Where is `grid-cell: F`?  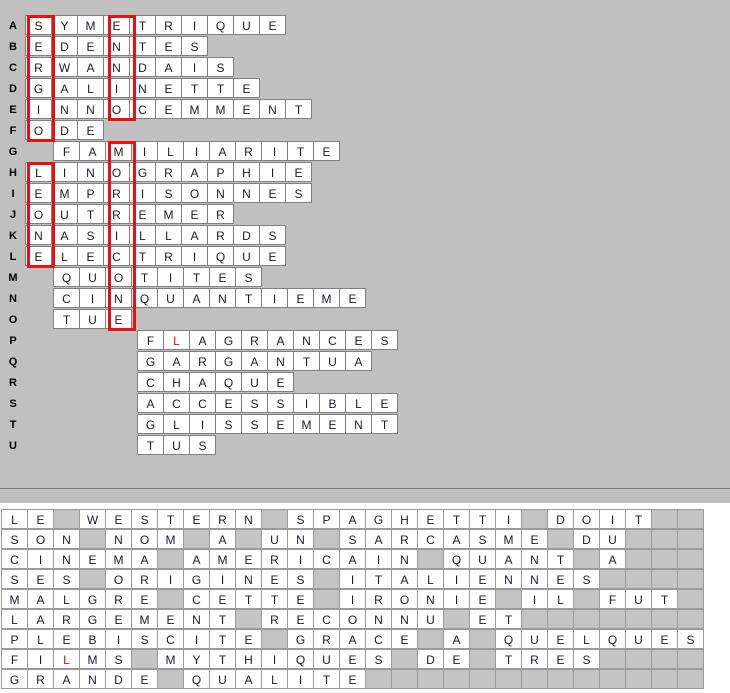
grid-cell: F is located at coordinates (66, 151).